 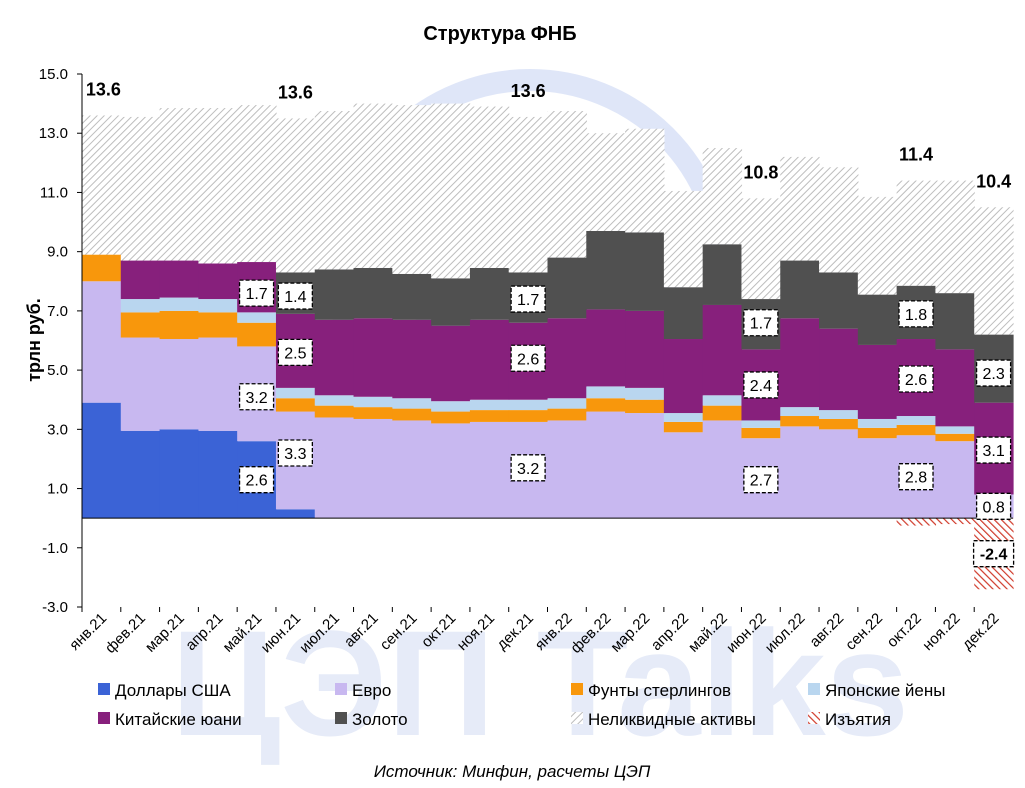 I want to click on bar-illiquid-апр.22, so click(x=683, y=239).